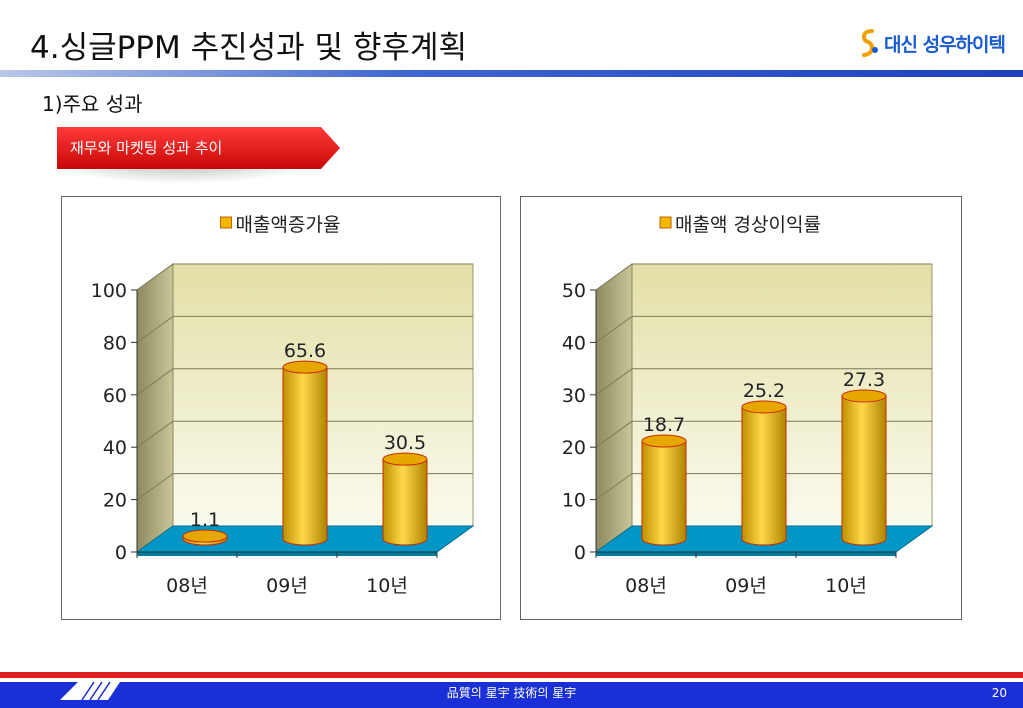 This screenshot has height=708, width=1023. I want to click on footer-red-line, so click(511, 675).